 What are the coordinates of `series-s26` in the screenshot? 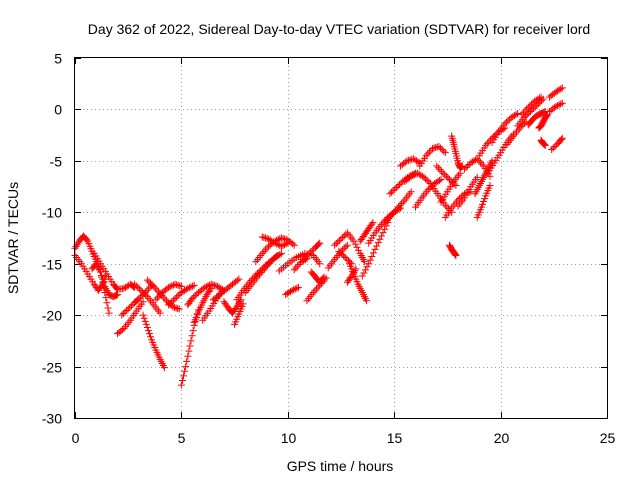 It's located at (311, 251).